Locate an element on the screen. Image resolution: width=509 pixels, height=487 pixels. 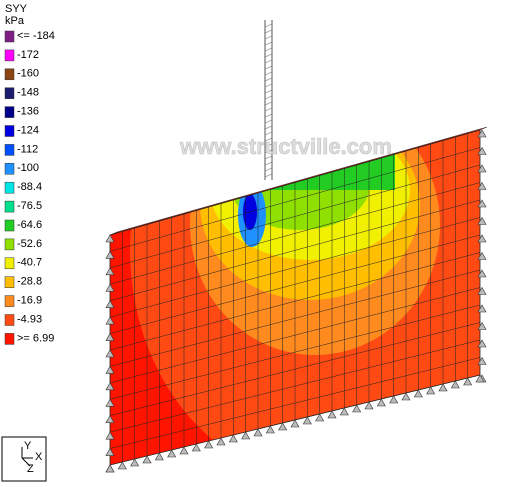
legend-label: -112 is located at coordinates (27, 149).